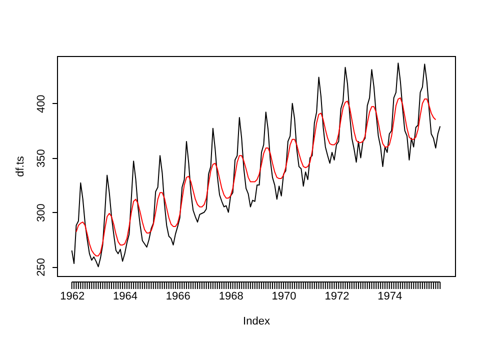 The height and width of the screenshot is (346, 485). Describe the element at coordinates (231, 296) in the screenshot. I see `x-tick-label: 1968` at that location.